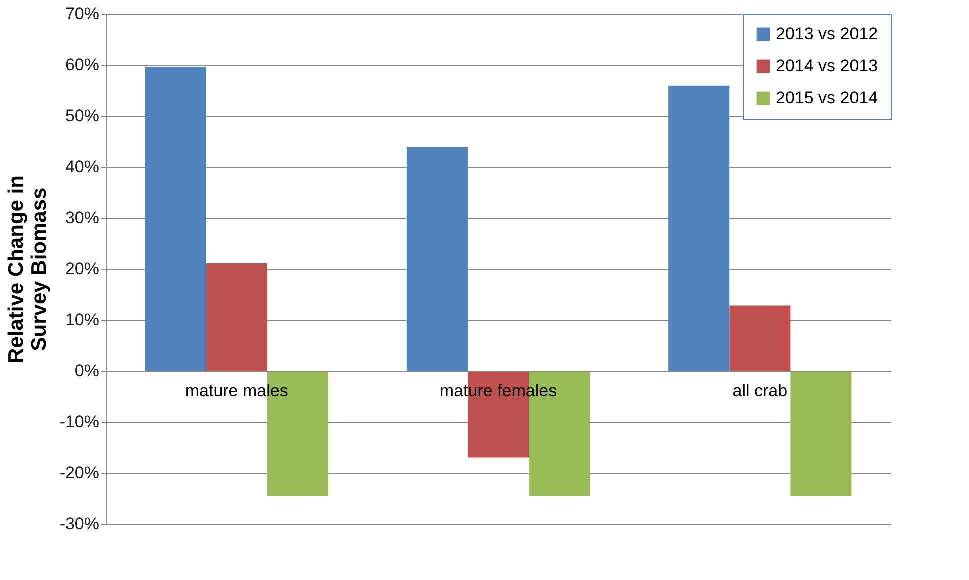 This screenshot has height=580, width=969. Describe the element at coordinates (82, 116) in the screenshot. I see `y-tick-label: 50%` at that location.